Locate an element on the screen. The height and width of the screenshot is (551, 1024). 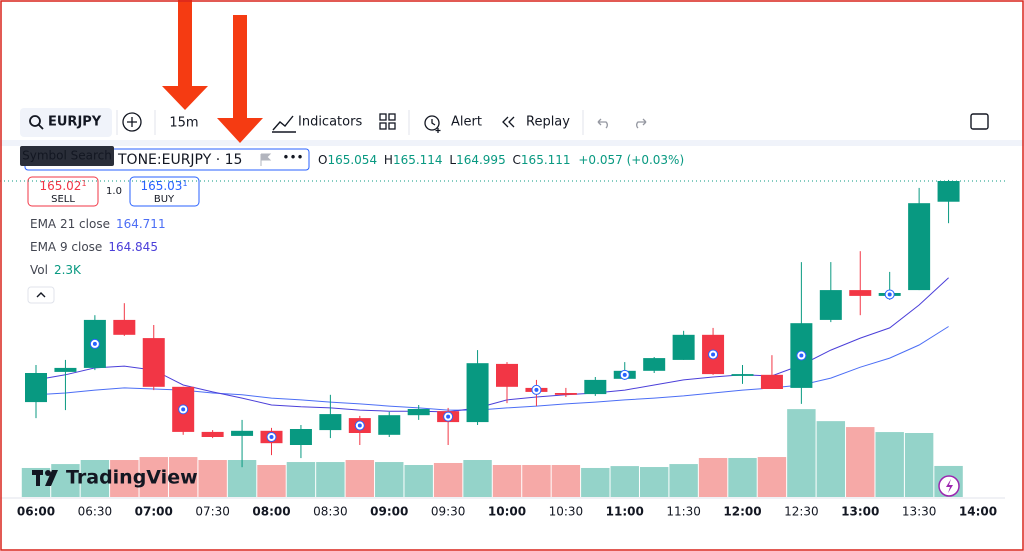
tooltip is located at coordinates (67, 156).